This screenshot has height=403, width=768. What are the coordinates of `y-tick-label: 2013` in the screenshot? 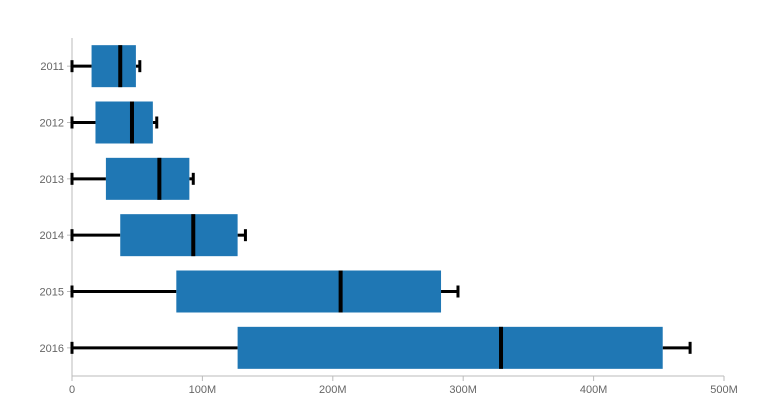 It's located at (52, 180).